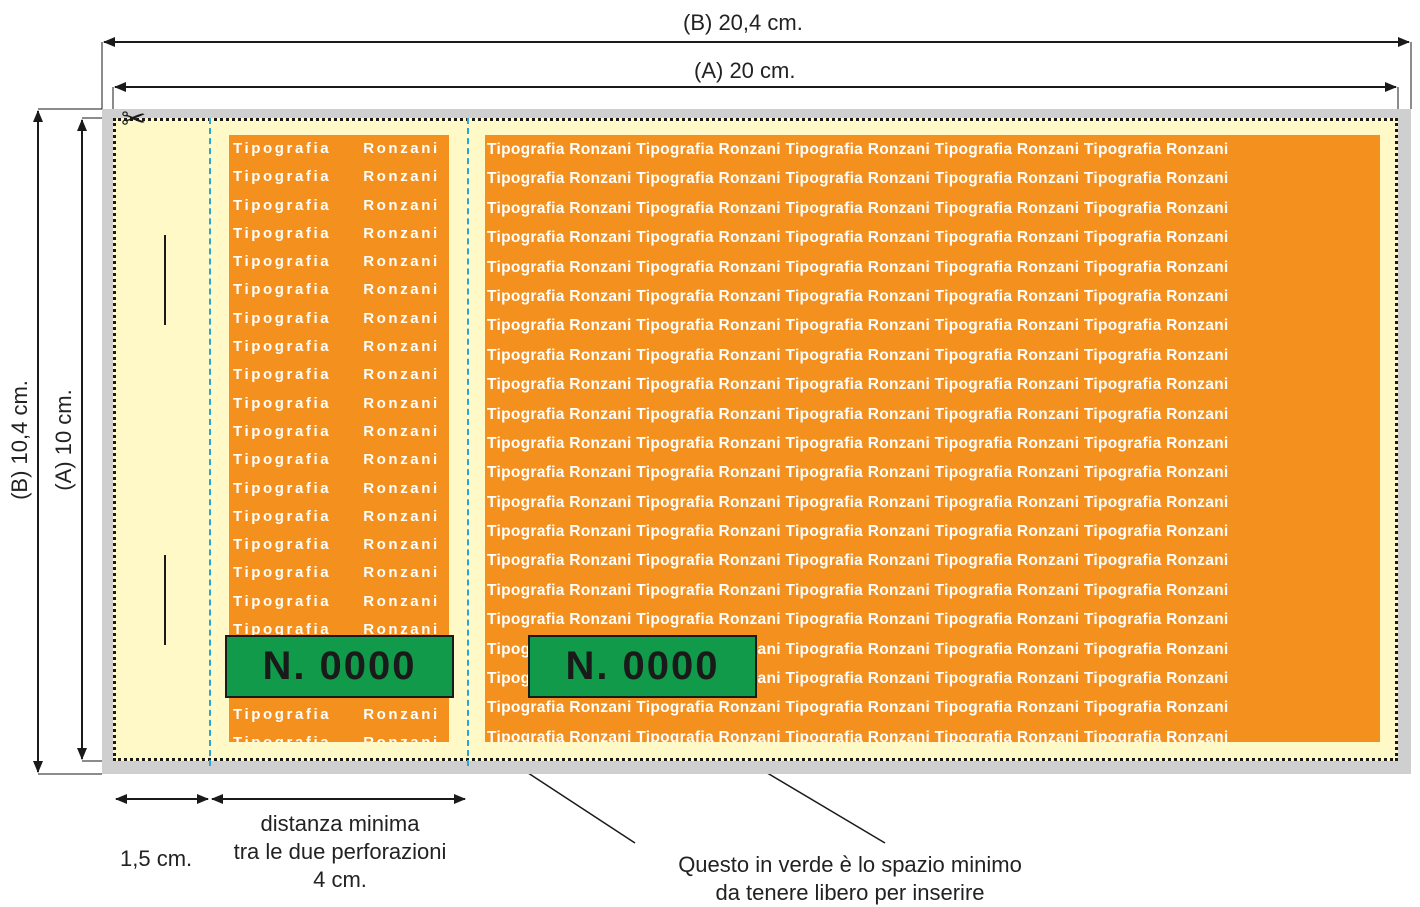 The height and width of the screenshot is (907, 1420). I want to click on perforation-distance-line1: distanza minima, so click(340, 823).